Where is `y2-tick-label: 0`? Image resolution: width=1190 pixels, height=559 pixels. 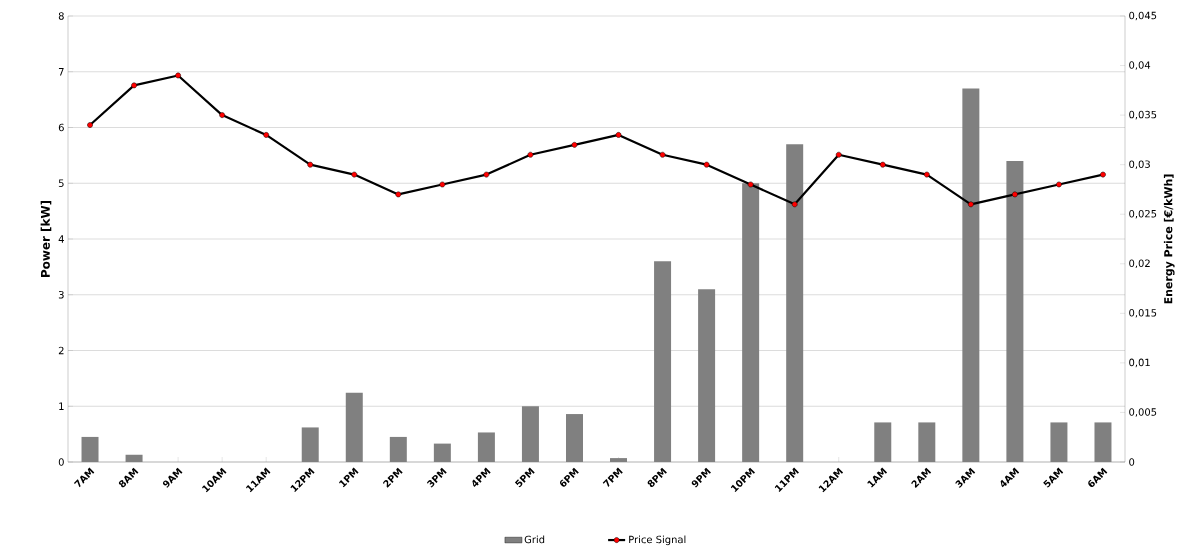 y2-tick-label: 0 is located at coordinates (1132, 462).